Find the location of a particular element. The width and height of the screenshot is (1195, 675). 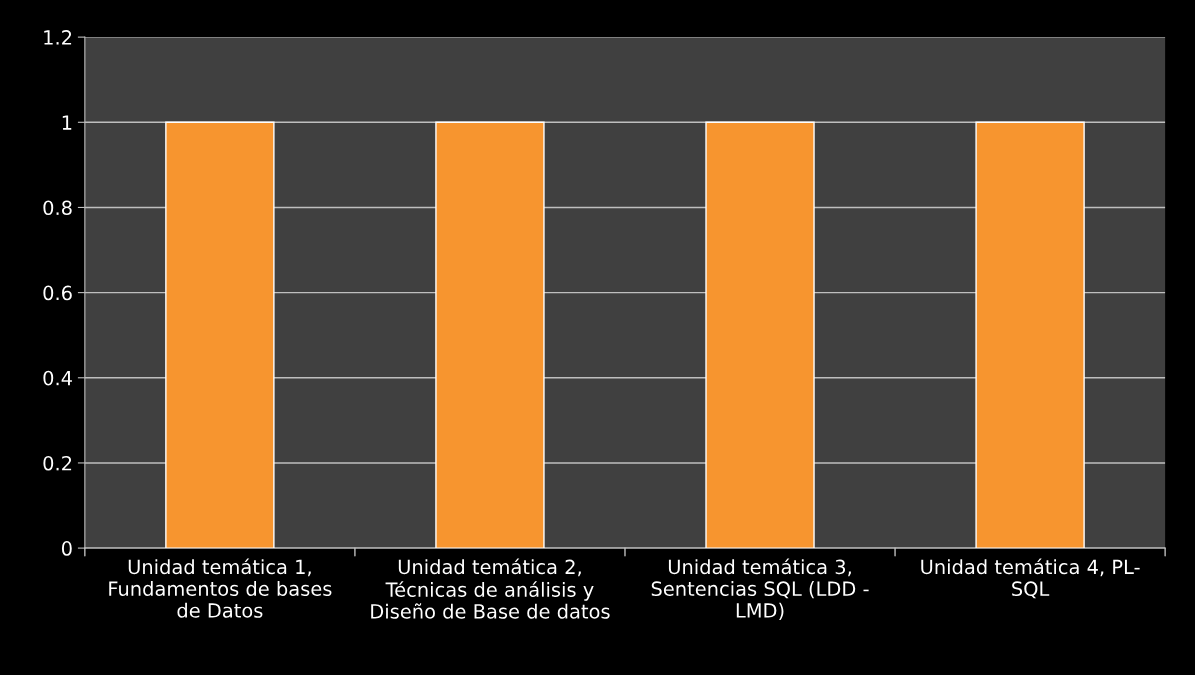

y-tick-label: 0.8 is located at coordinates (57, 208).